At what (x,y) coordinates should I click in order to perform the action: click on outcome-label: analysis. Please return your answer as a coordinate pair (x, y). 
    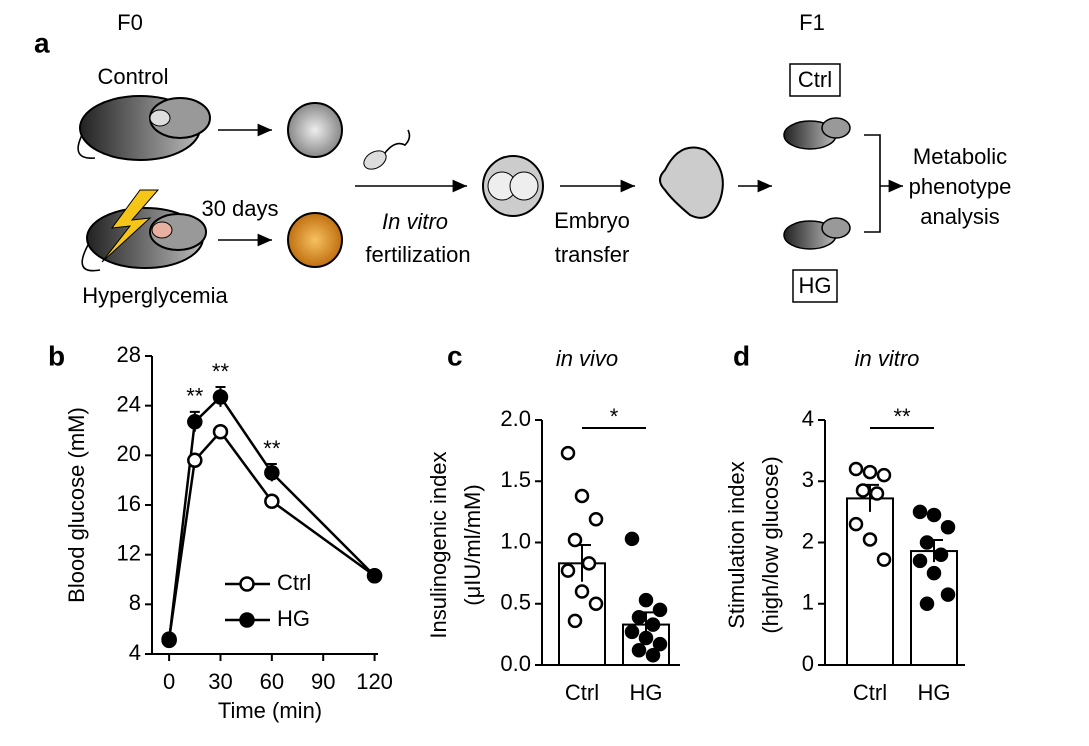
    Looking at the image, I should click on (959, 216).